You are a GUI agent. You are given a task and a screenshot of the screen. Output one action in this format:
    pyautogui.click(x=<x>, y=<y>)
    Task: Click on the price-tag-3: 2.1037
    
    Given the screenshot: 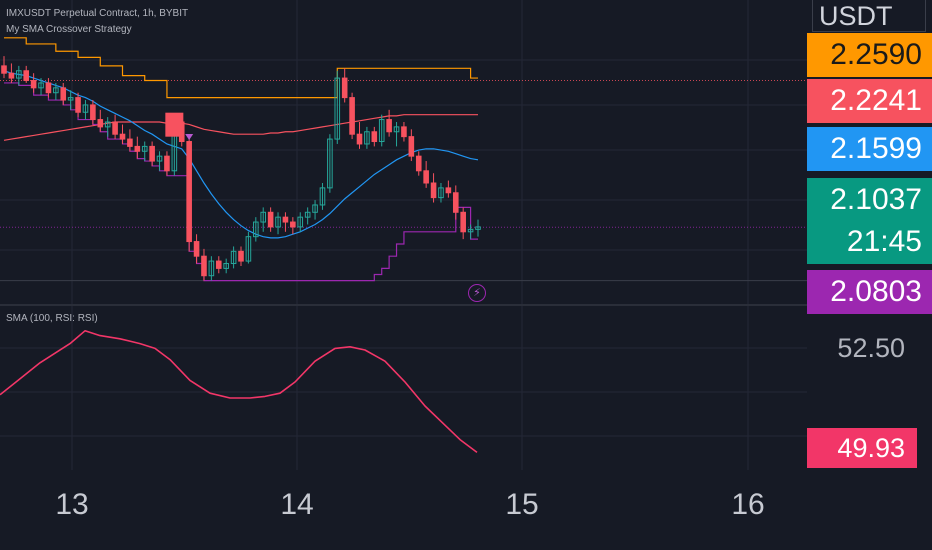 What is the action you would take?
    pyautogui.click(x=869, y=200)
    